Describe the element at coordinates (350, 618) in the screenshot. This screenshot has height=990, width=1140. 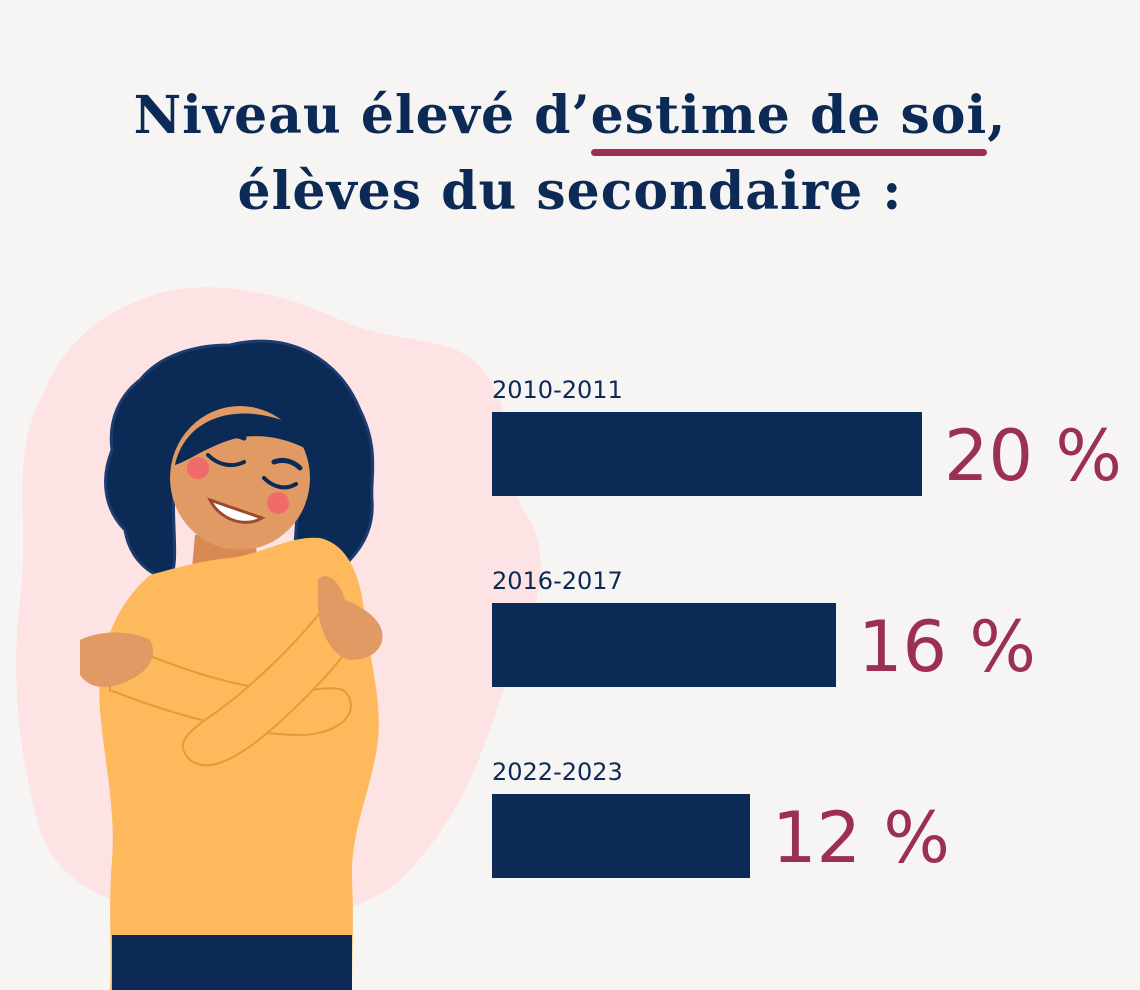
I see `right-hand-shape` at that location.